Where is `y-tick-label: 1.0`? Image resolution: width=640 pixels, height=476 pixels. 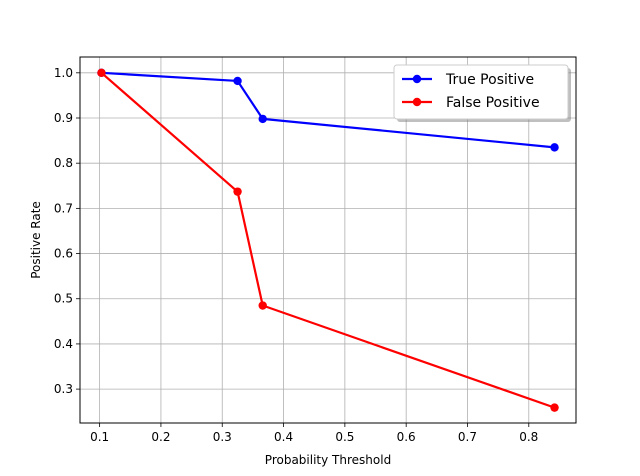 y-tick-label: 1.0 is located at coordinates (63, 73).